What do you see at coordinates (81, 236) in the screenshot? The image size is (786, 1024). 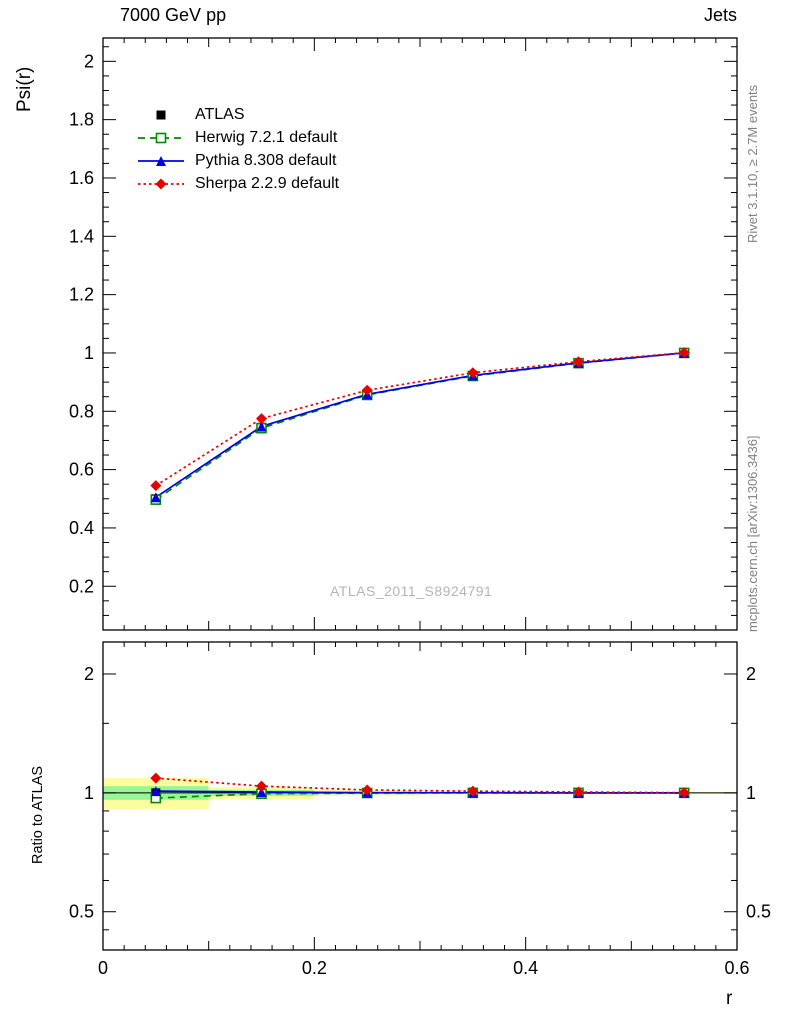 I see `svg-text: 1.4` at bounding box center [81, 236].